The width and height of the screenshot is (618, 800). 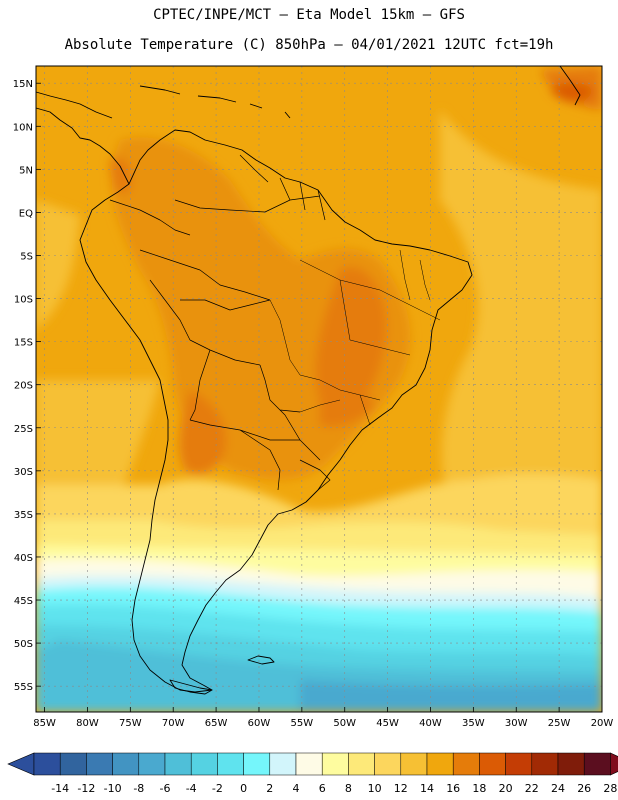 What do you see at coordinates (23, 601) in the screenshot?
I see `lat-tick-label: 45S` at bounding box center [23, 601].